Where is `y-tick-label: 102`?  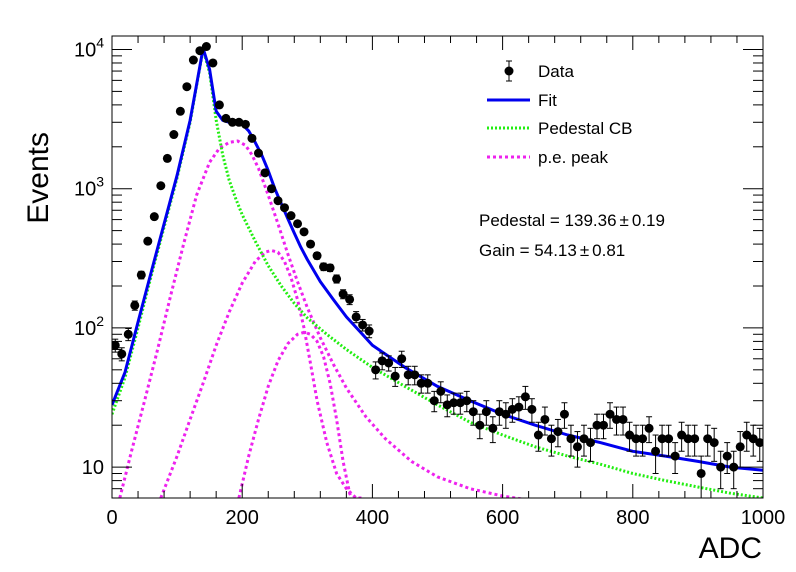 y-tick-label: 102 is located at coordinates (89, 326).